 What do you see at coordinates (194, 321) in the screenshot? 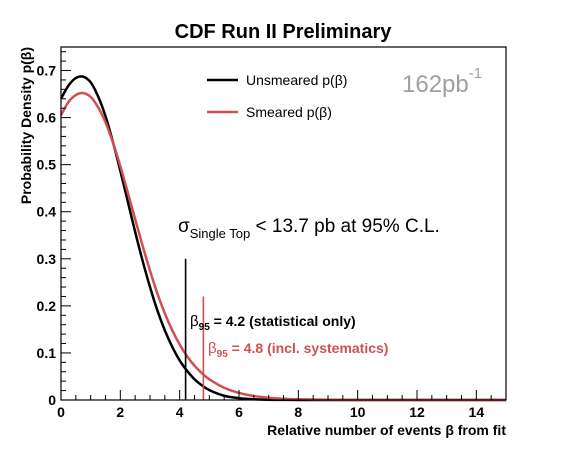
I see `beta95-stat-symbol: β` at bounding box center [194, 321].